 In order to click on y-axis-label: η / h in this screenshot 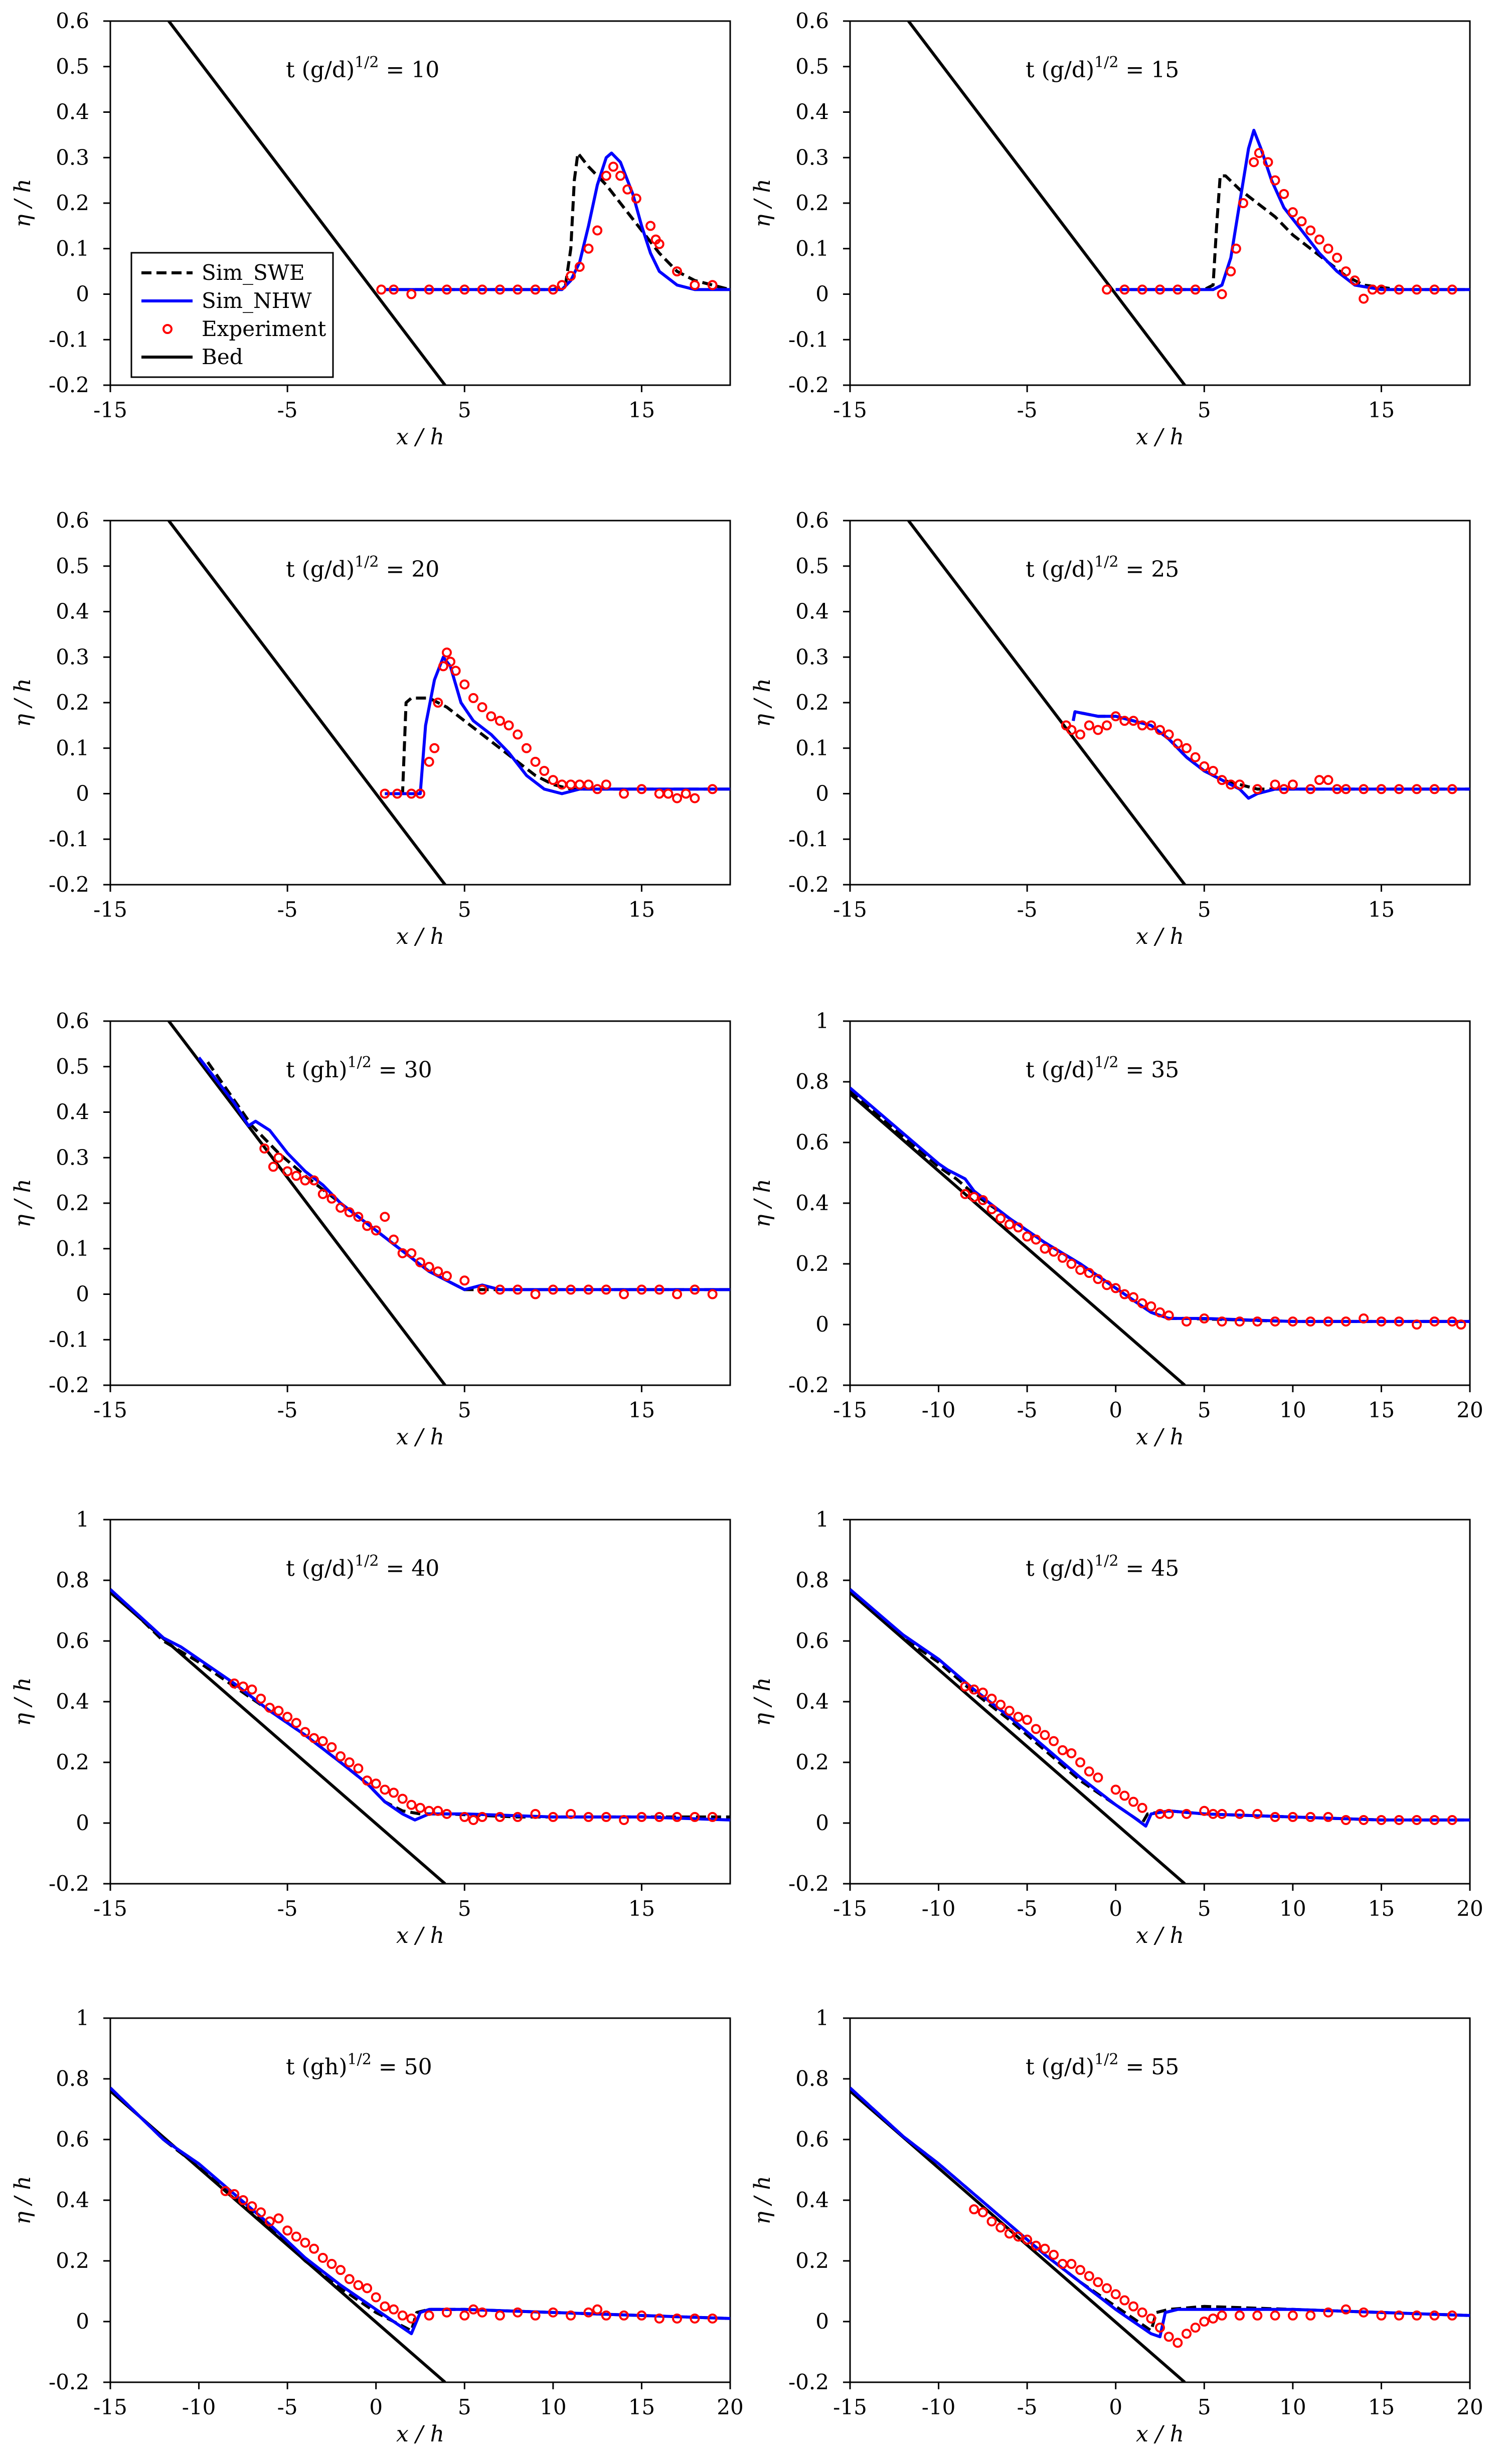, I will do `click(763, 702)`.